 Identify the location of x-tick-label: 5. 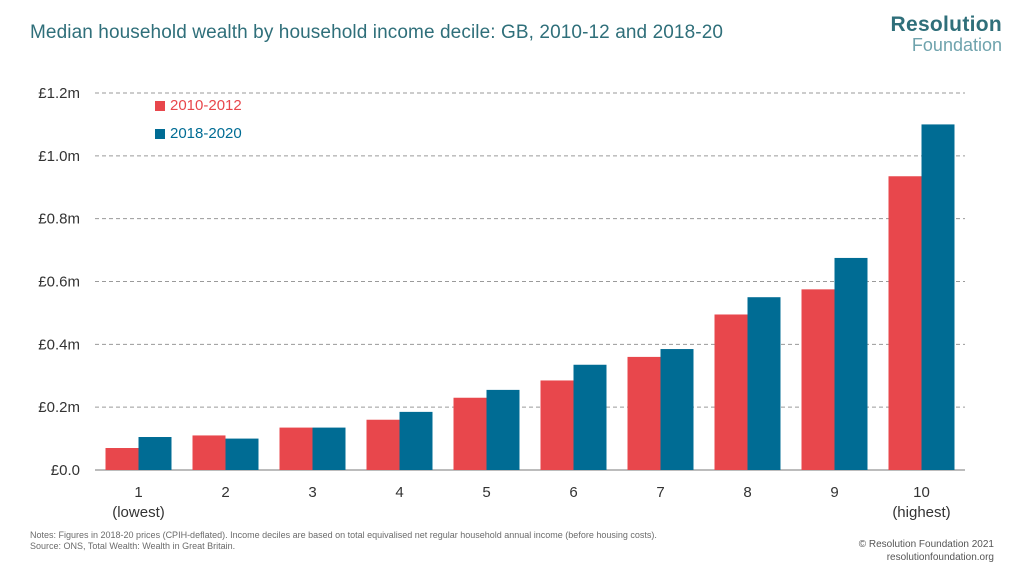
(486, 492).